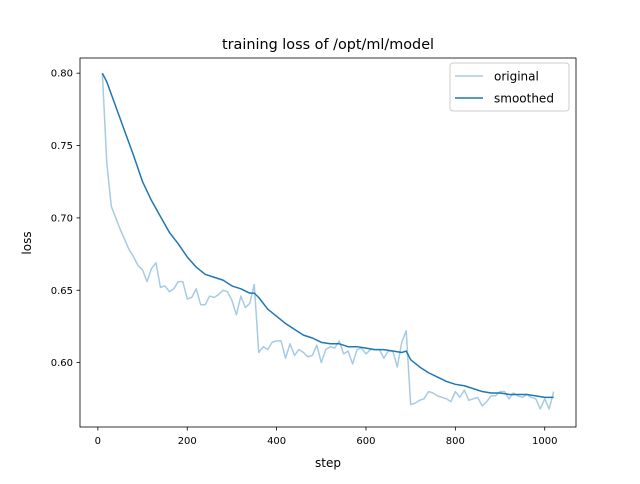 Image resolution: width=640 pixels, height=484 pixels. What do you see at coordinates (62, 218) in the screenshot?
I see `y-tick-label: 0.70` at bounding box center [62, 218].